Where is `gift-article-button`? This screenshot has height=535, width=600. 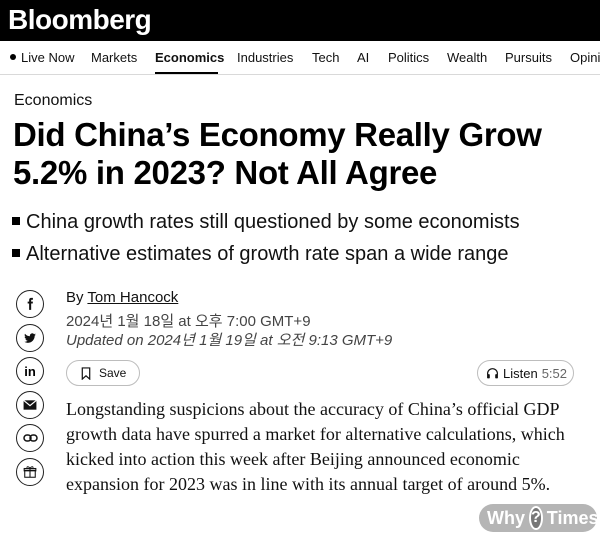
gift-article-button is located at coordinates (30, 471).